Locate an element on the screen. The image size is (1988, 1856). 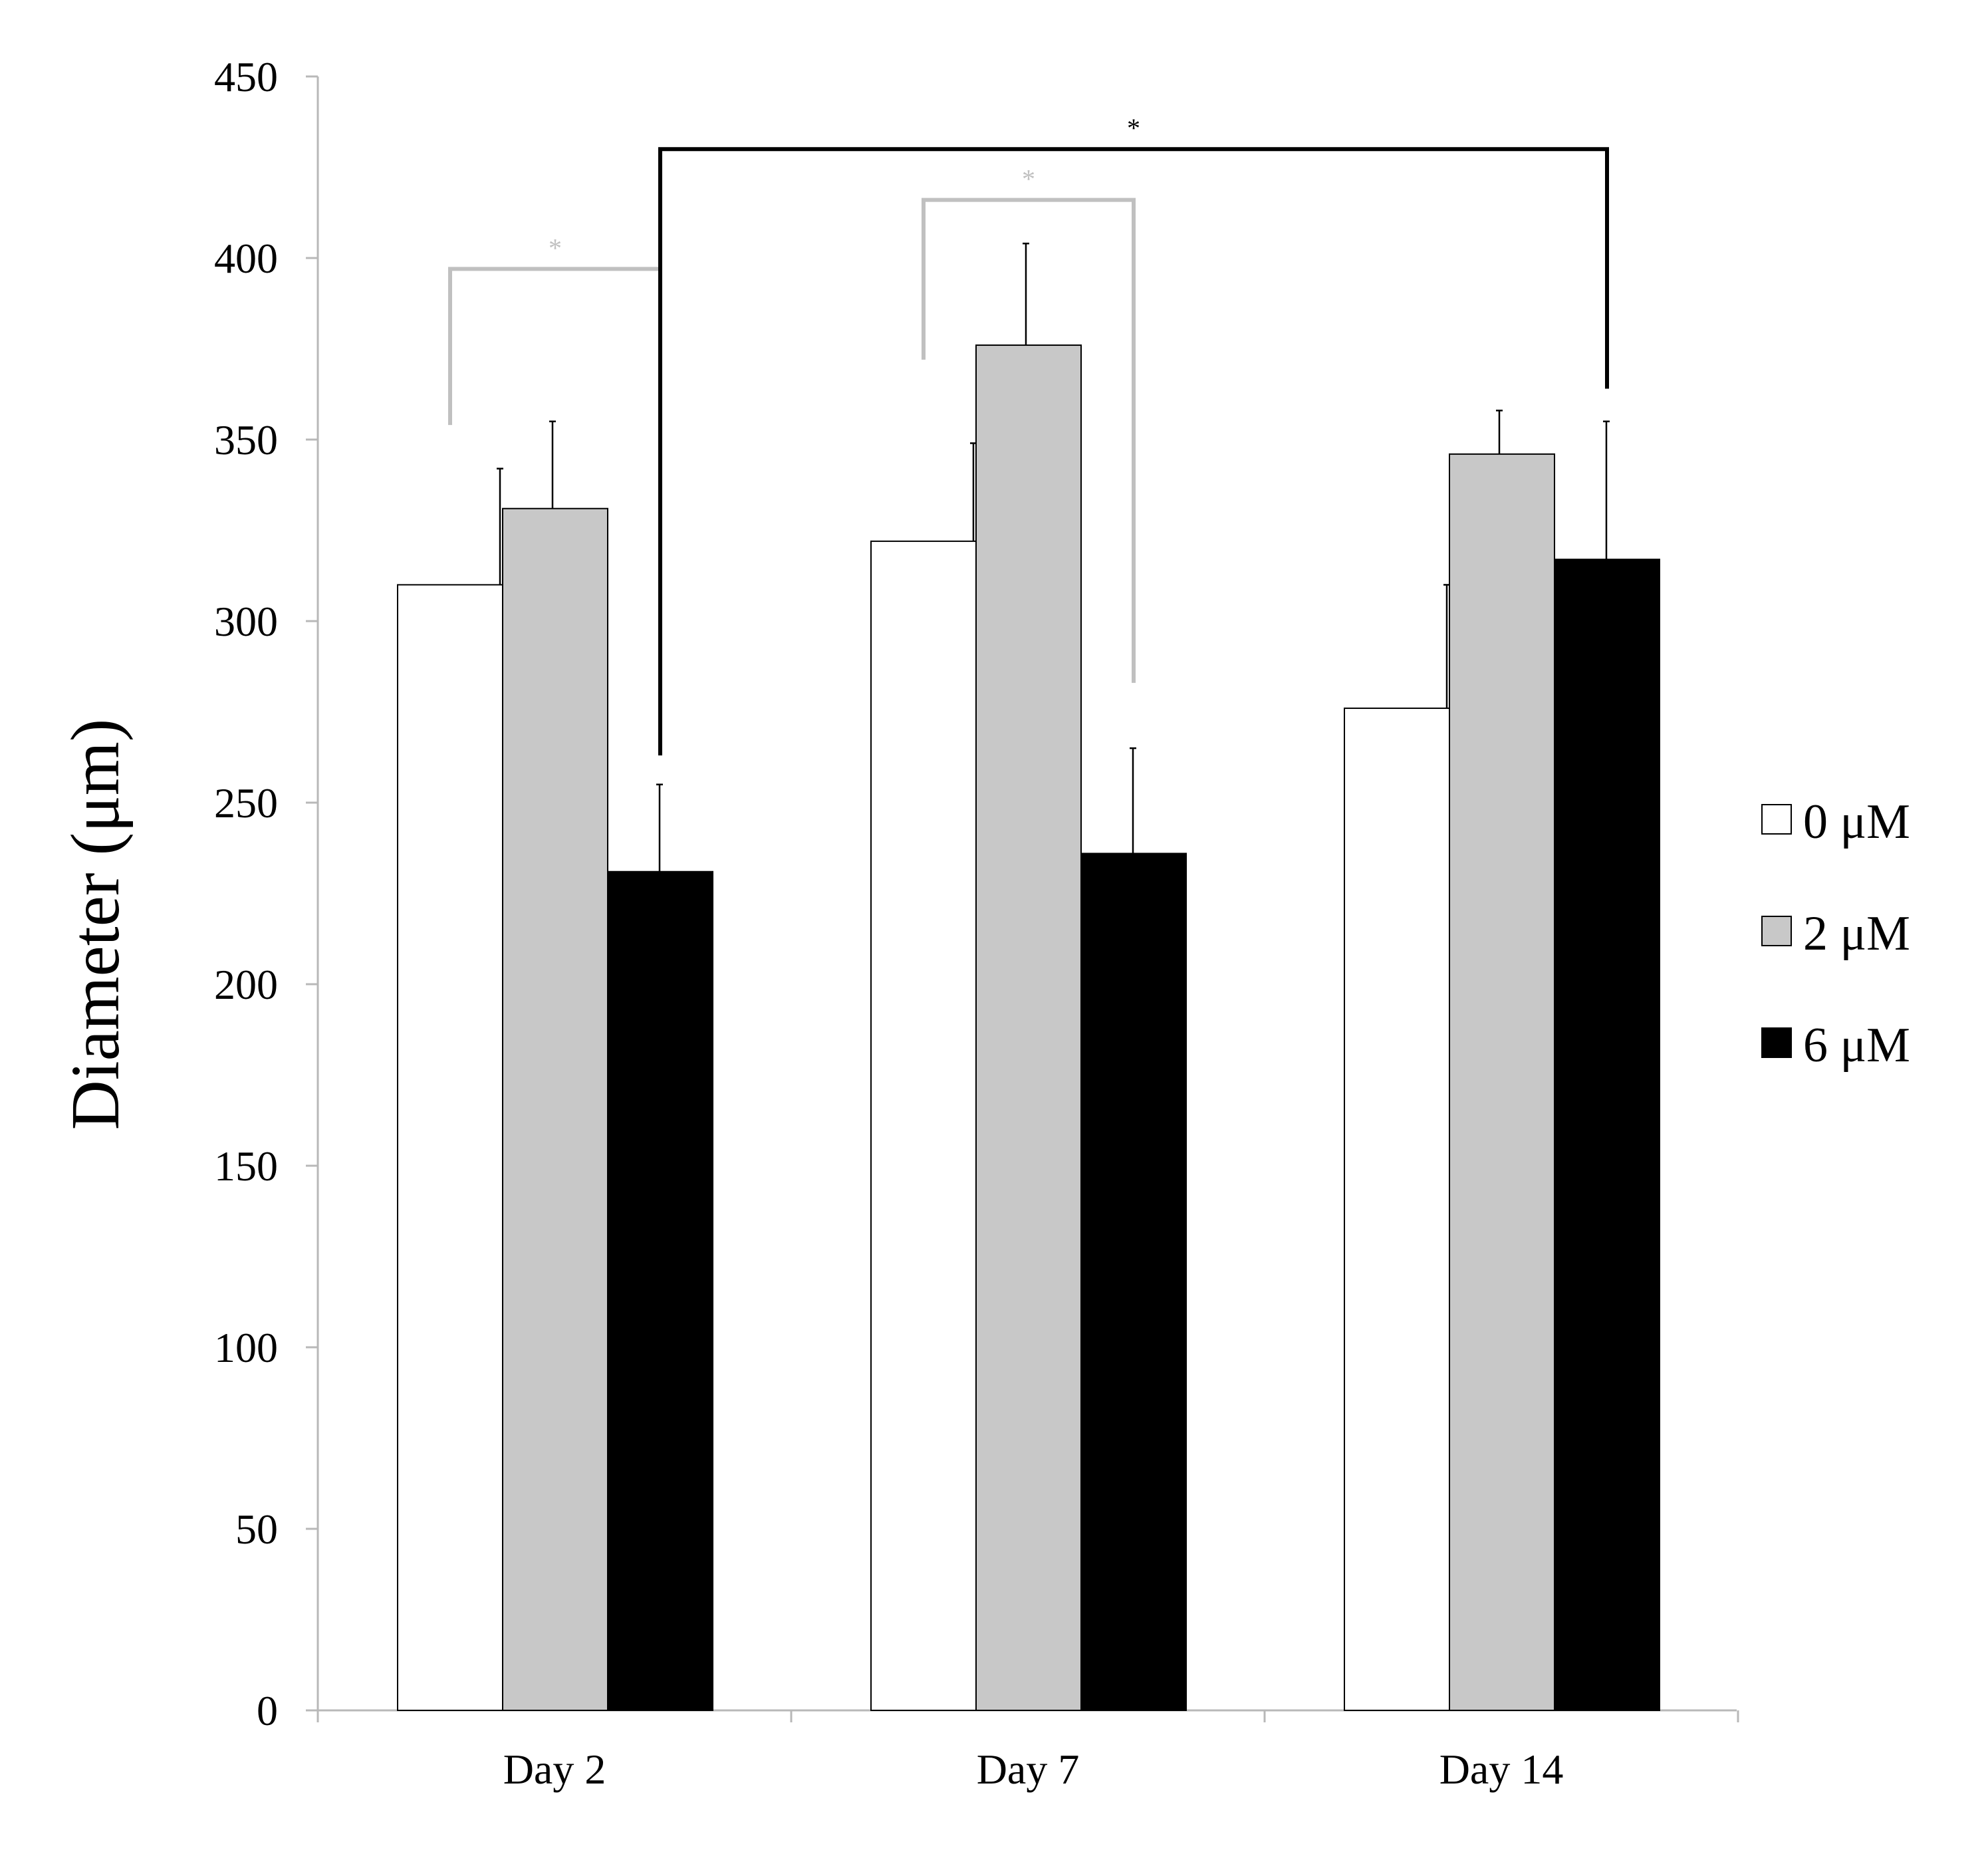
y-tick-label: 200 is located at coordinates (246, 984).